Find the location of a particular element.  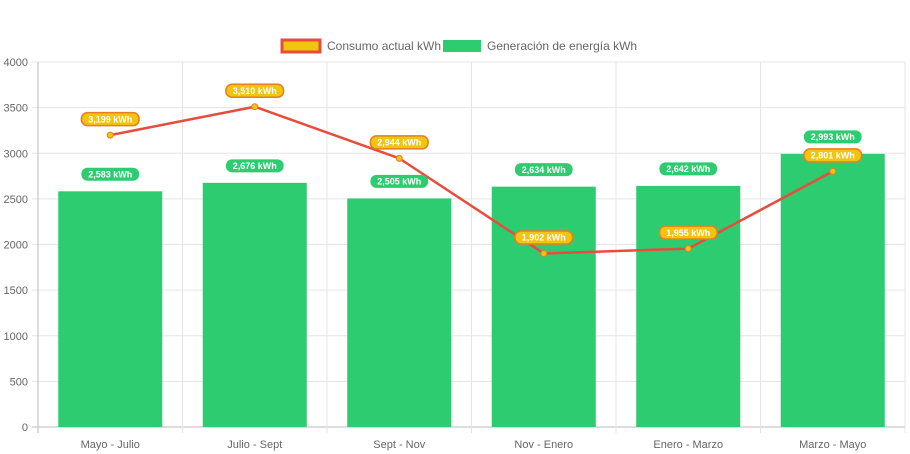

y-tick-label: 500 is located at coordinates (19, 382).